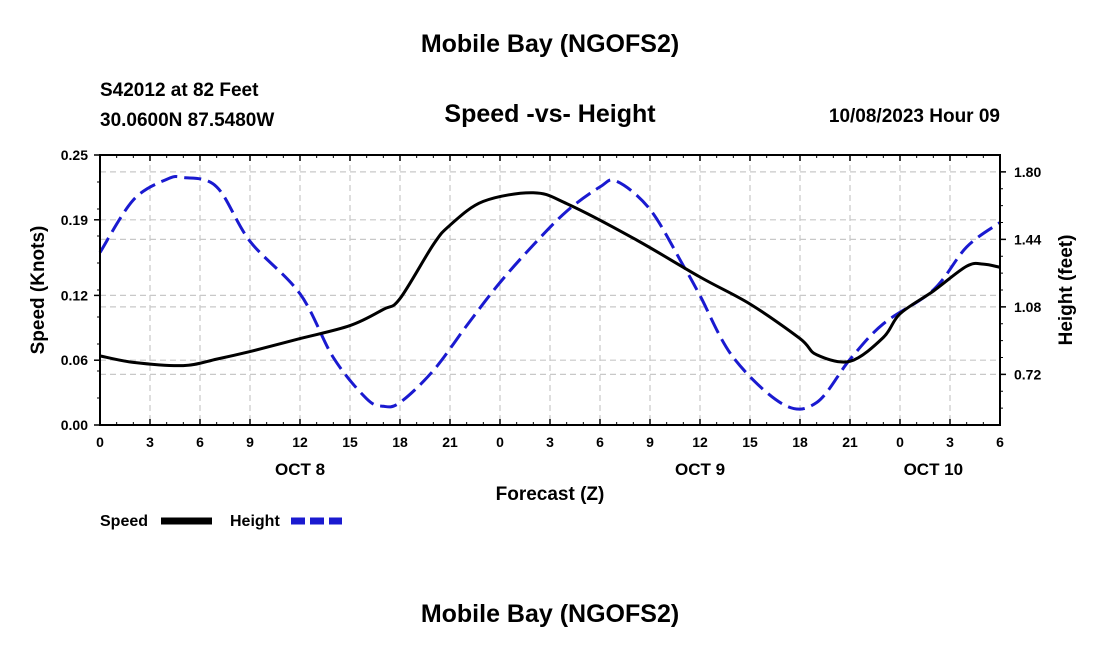 This screenshot has width=1100, height=650. Describe the element at coordinates (124, 521) in the screenshot. I see `legend-speed-label: Speed` at that location.